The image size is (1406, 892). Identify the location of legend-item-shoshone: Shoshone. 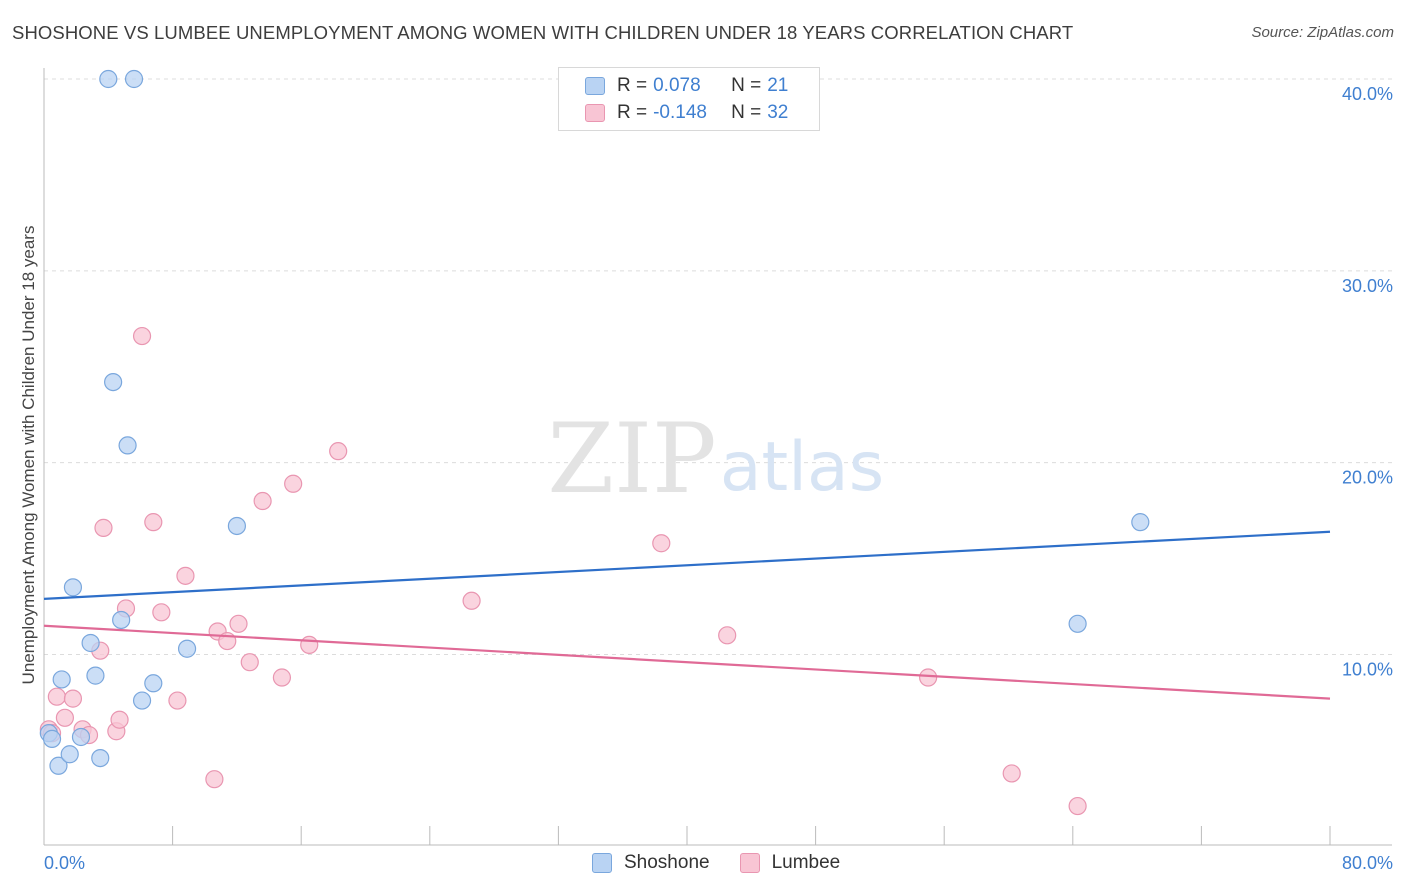
(651, 863).